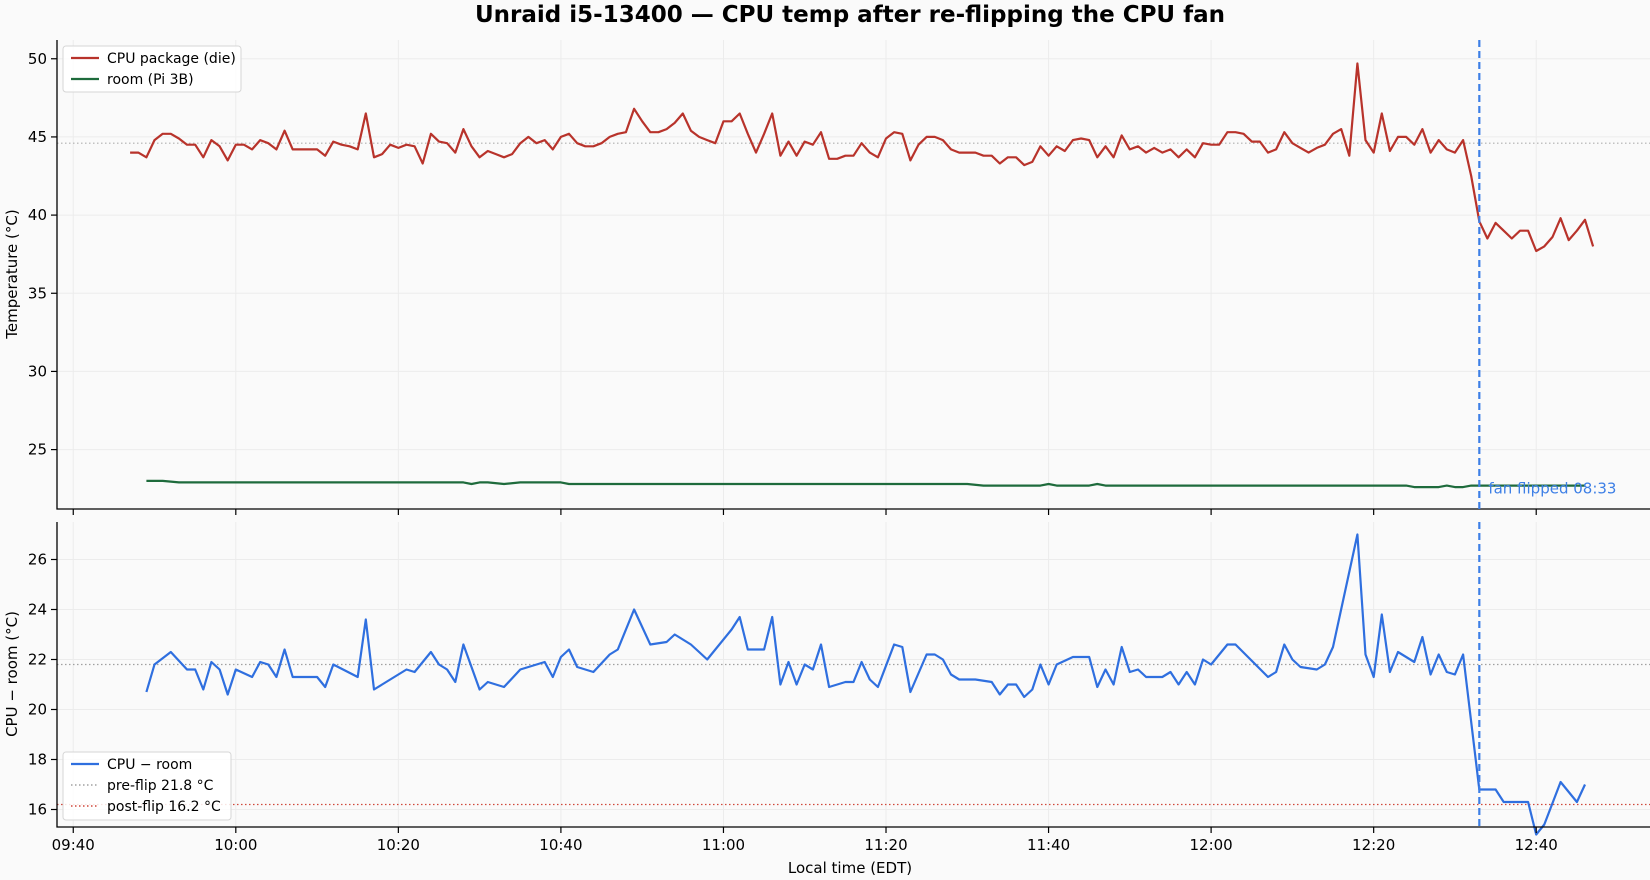 Image resolution: width=1650 pixels, height=880 pixels. Describe the element at coordinates (37, 450) in the screenshot. I see `temperature-y-tick-label: 25` at that location.